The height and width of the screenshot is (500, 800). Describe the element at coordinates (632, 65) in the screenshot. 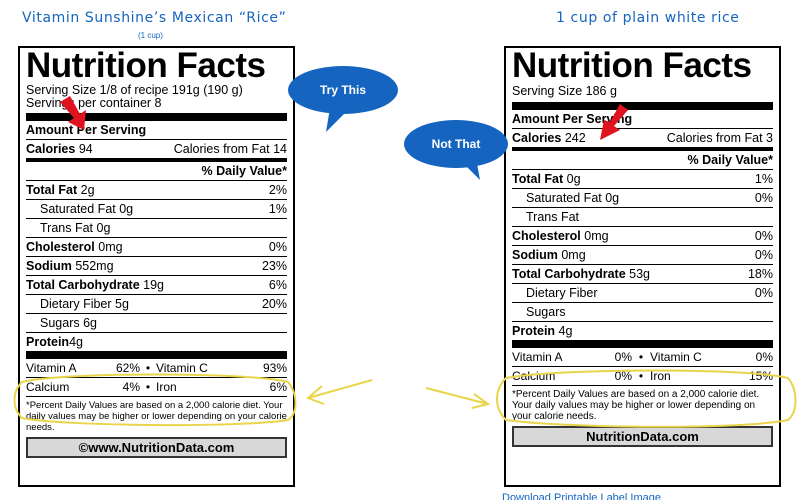

I see `right-nutrition-title: Nutrition Facts` at that location.